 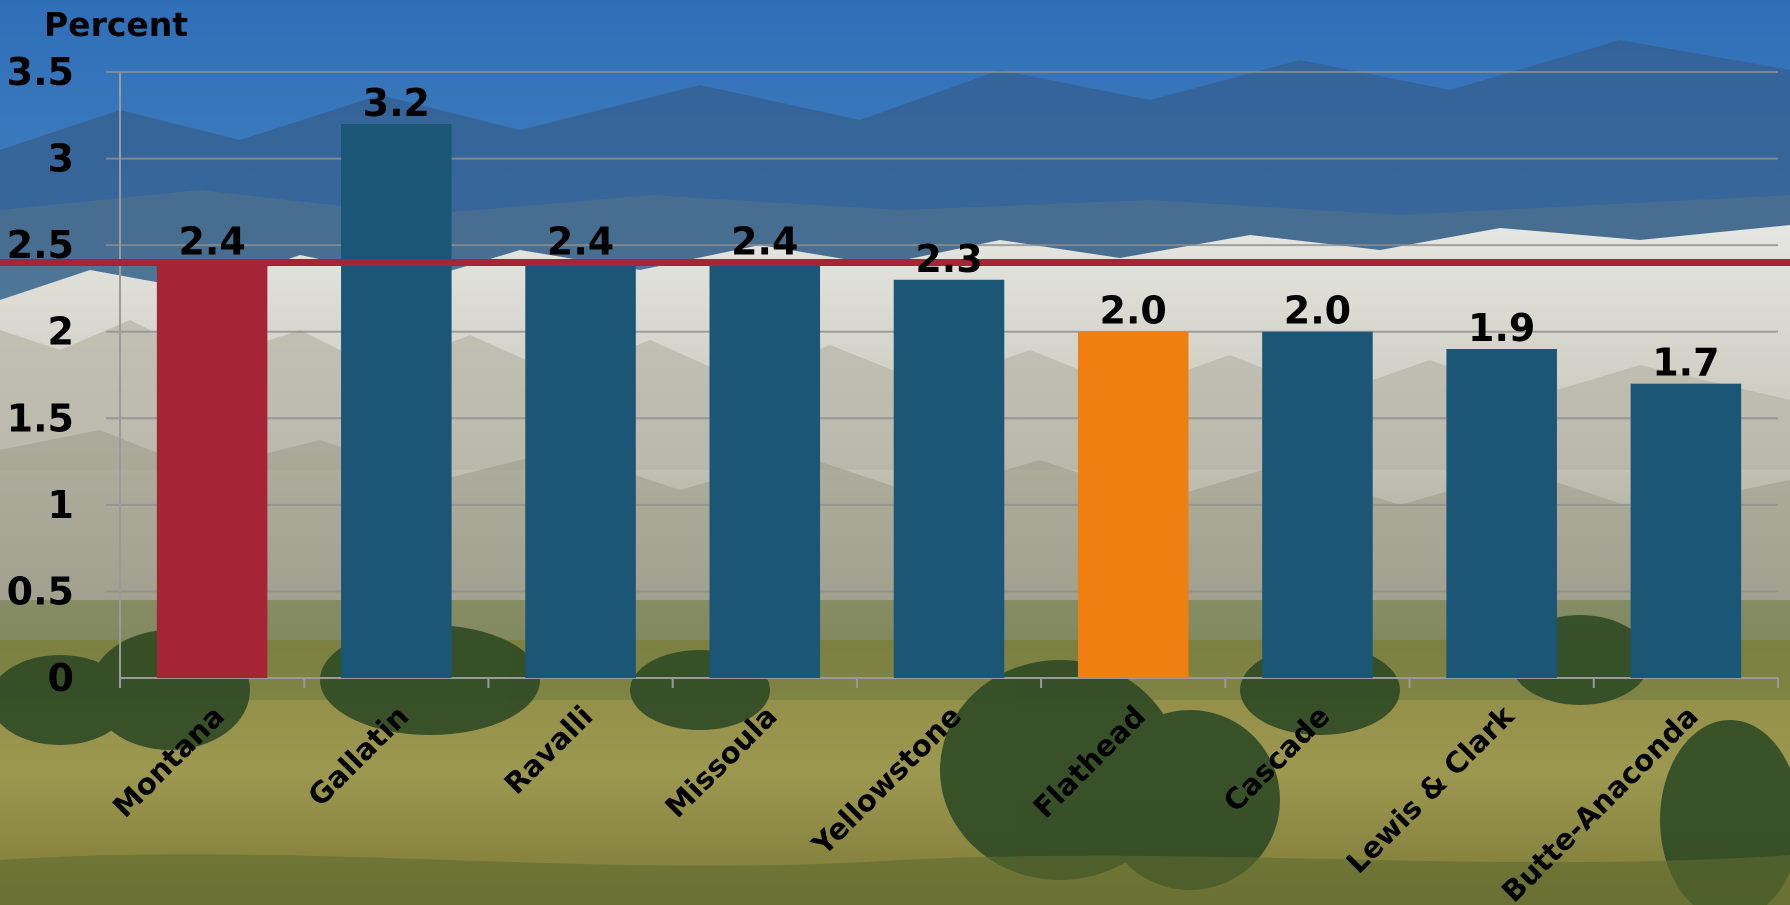 What do you see at coordinates (40, 591) in the screenshot?
I see `y-tick-label: 0.5` at bounding box center [40, 591].